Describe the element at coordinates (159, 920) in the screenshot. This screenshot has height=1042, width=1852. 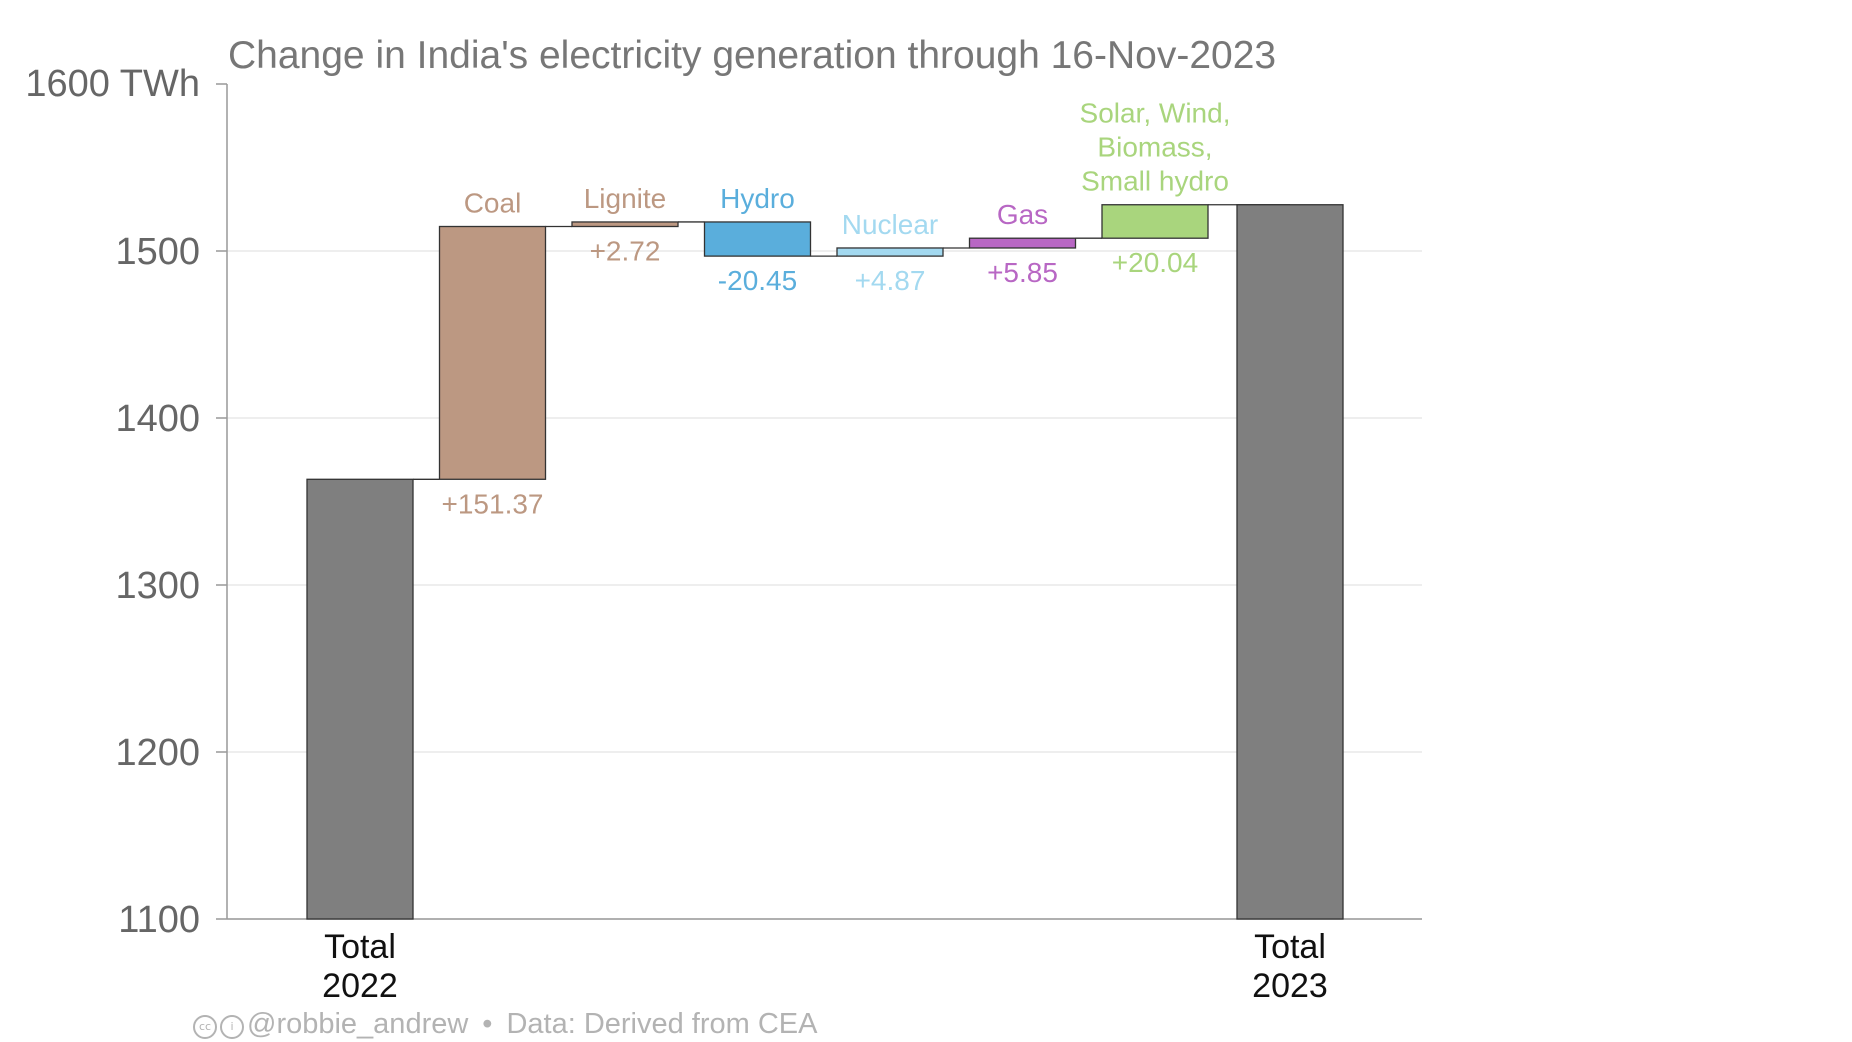
I see `y-tick-label: 1100` at that location.